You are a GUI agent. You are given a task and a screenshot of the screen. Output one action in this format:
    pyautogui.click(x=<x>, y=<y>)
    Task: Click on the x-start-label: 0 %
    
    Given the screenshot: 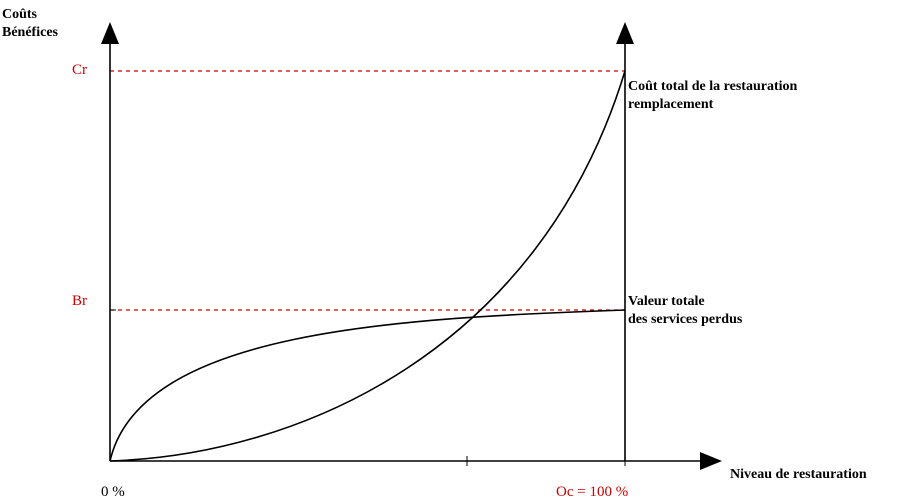 What is the action you would take?
    pyautogui.click(x=113, y=492)
    